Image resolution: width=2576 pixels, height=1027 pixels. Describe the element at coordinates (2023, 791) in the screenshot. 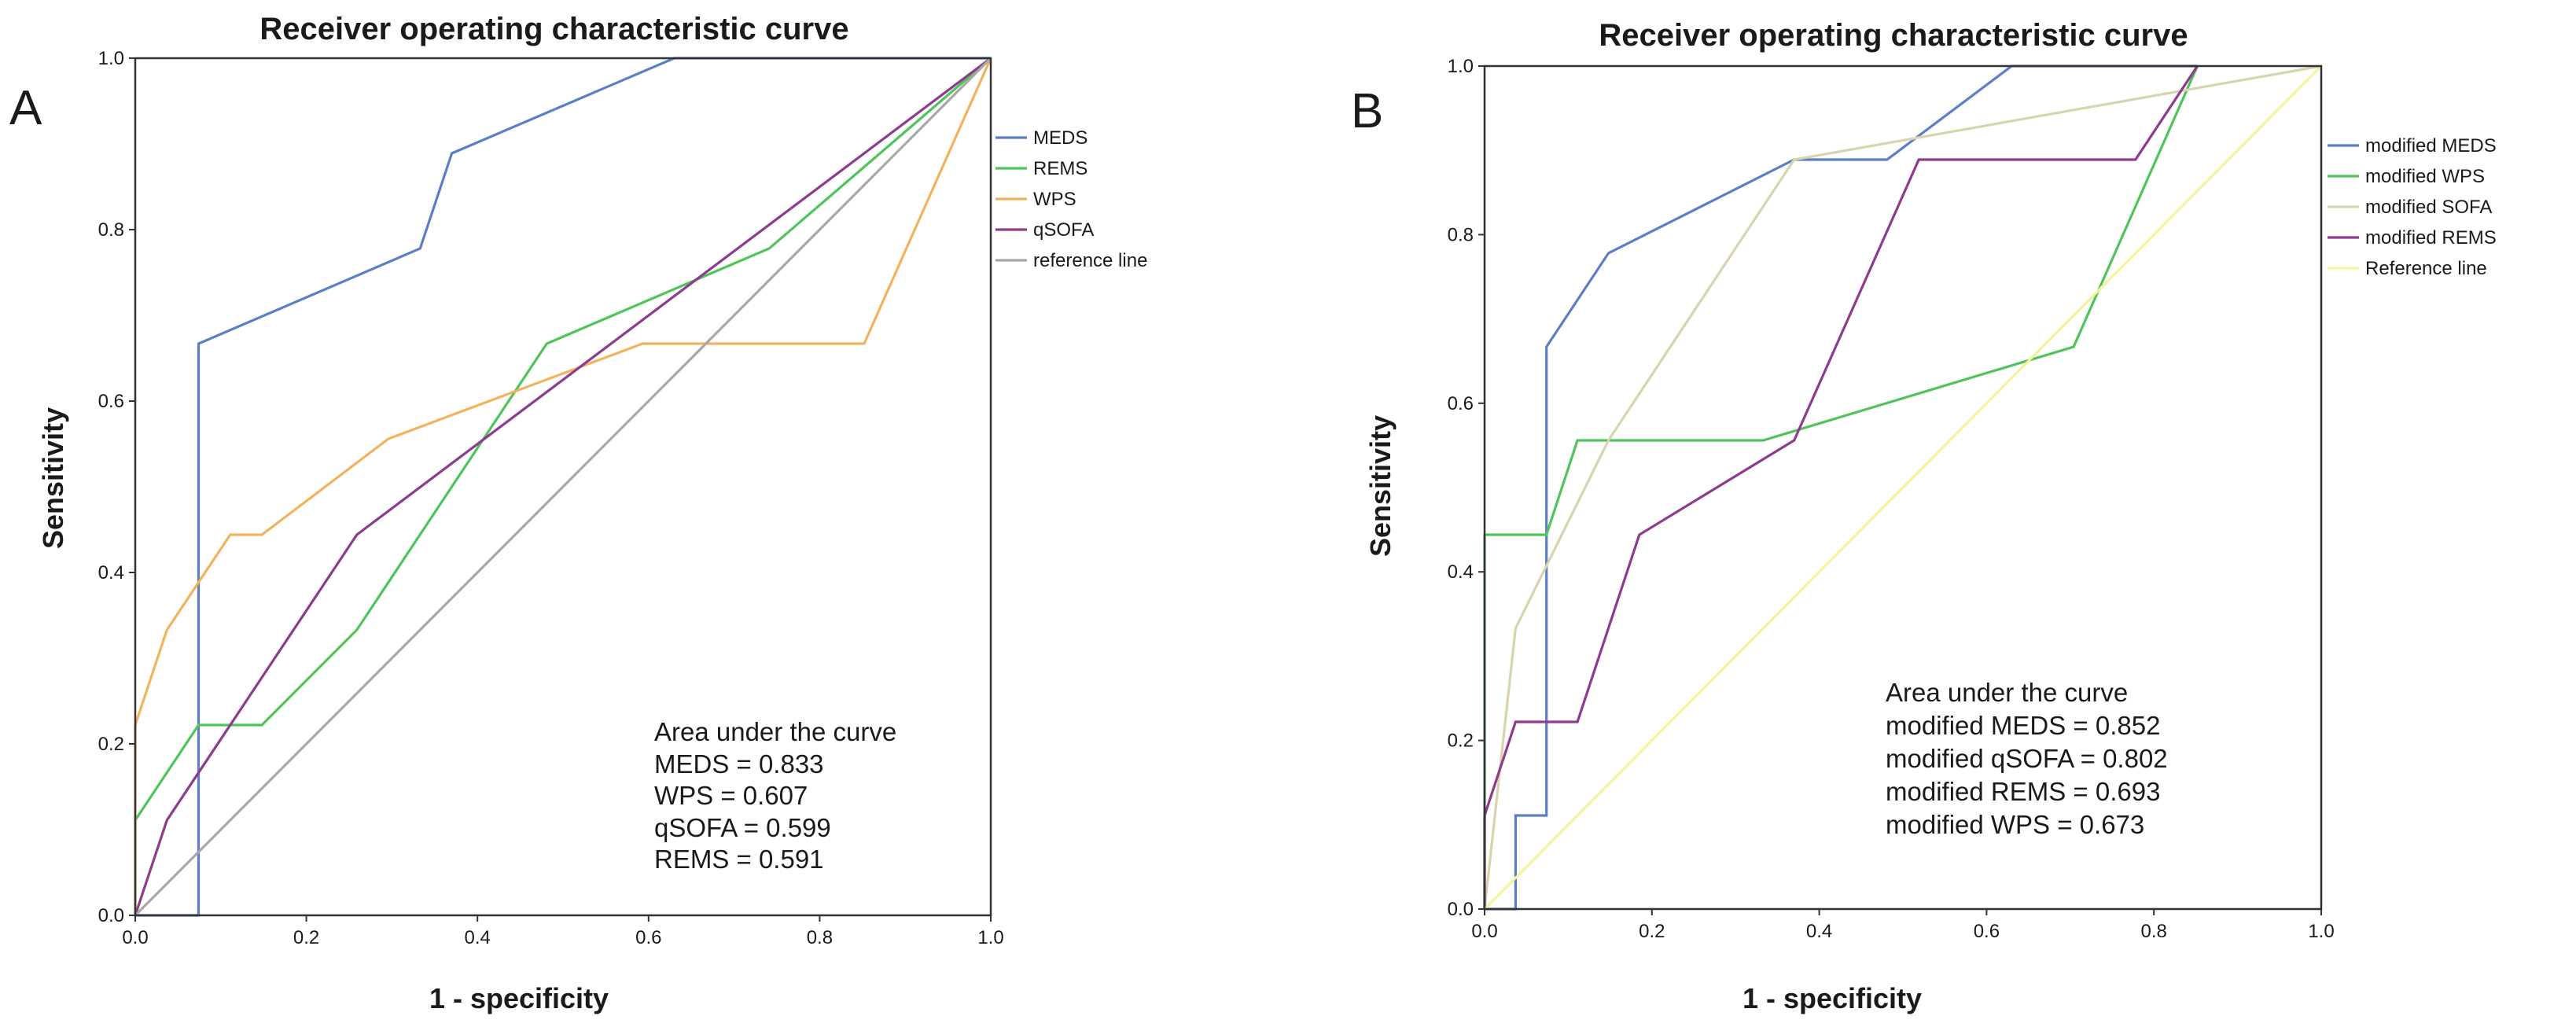

I see `panel-b-auc-rems: modified REMS = 0.693` at that location.